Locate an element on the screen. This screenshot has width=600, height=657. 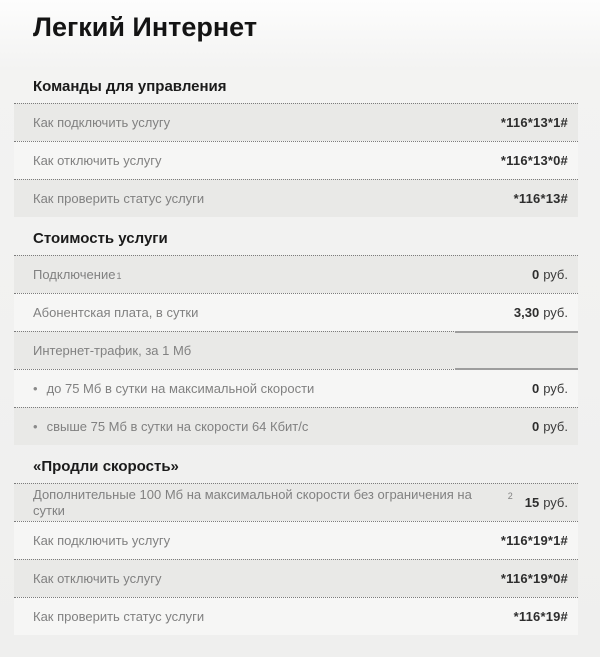
section-heading: «Продли скорость» is located at coordinates (106, 466).